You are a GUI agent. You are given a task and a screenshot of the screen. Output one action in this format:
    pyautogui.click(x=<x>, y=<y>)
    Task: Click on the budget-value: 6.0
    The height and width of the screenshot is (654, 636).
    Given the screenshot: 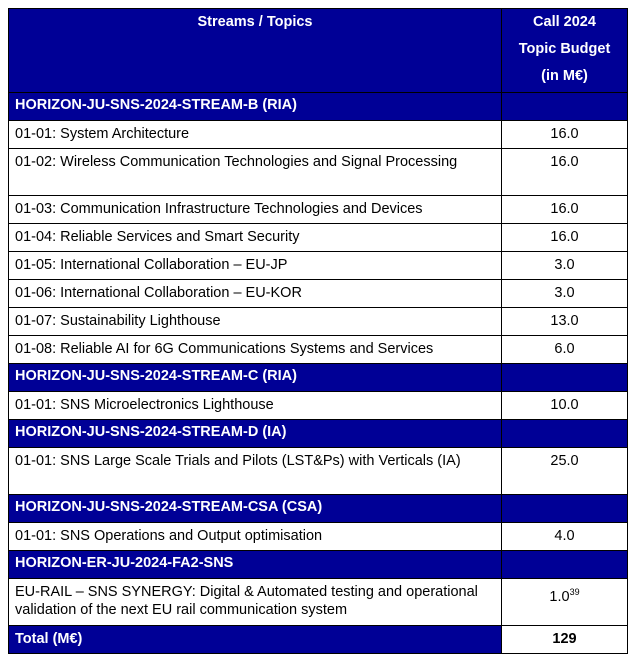 What is the action you would take?
    pyautogui.click(x=564, y=349)
    